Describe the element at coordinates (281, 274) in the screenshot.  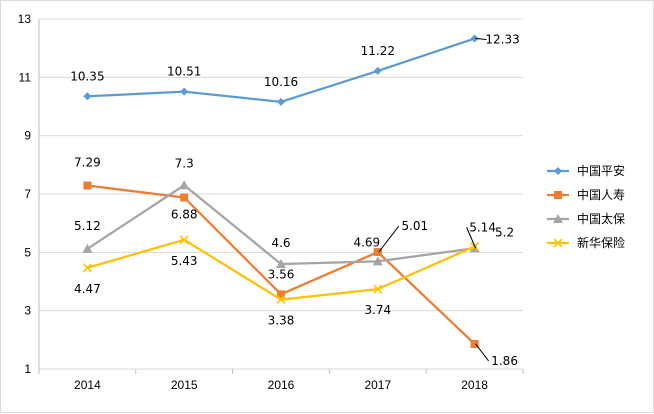
I see `data-label: 3.56` at that location.